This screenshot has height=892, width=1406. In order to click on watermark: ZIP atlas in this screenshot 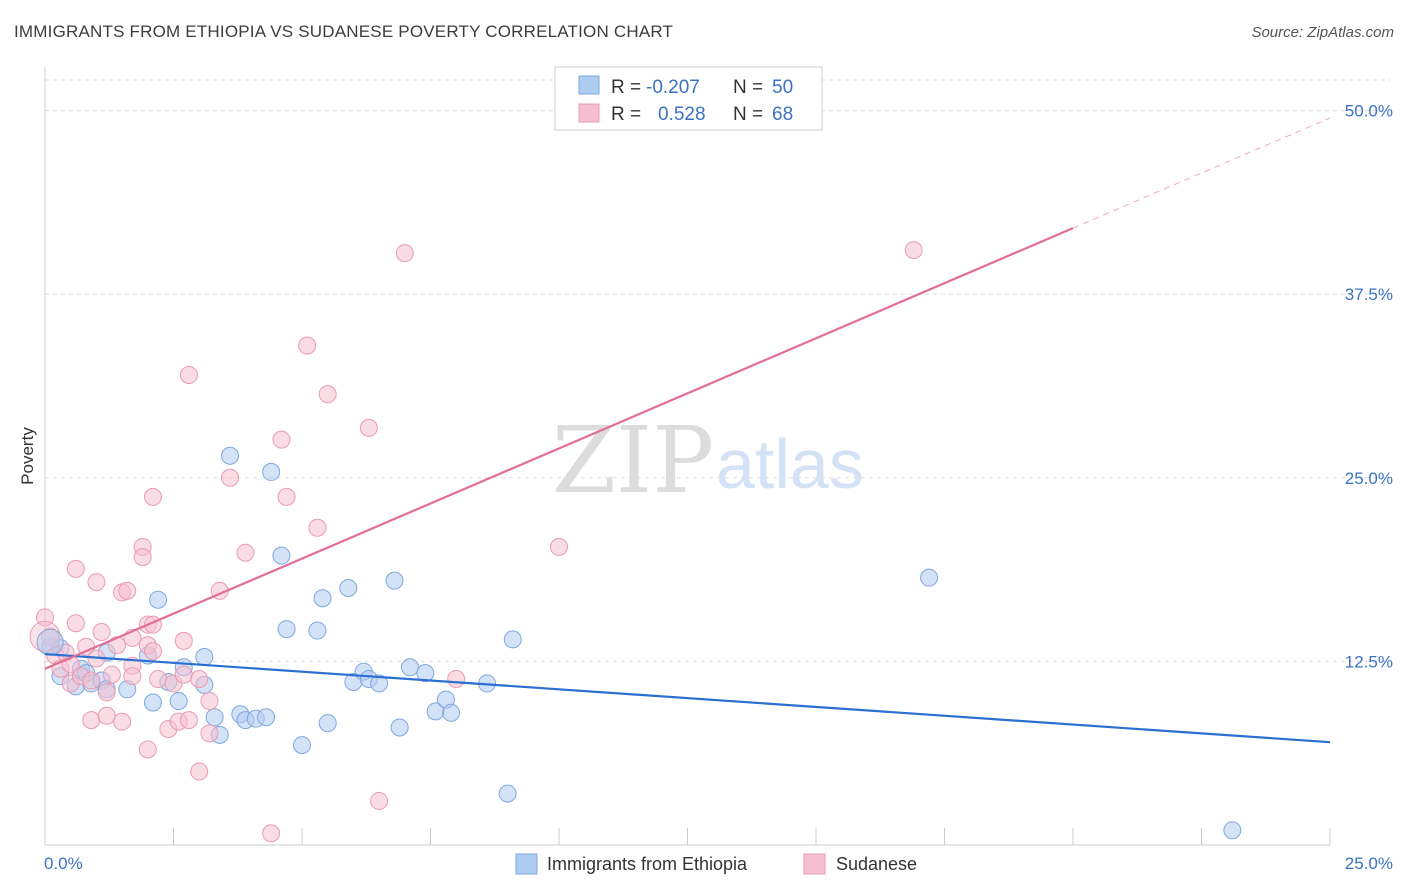, I will do `click(708, 460)`.